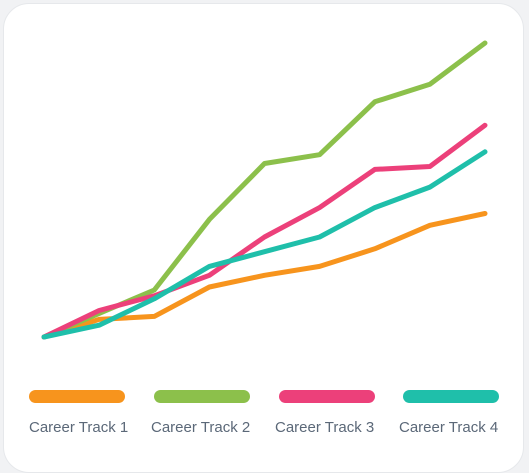  What do you see at coordinates (207, 416) in the screenshot?
I see `legend-item-career-track-2: Career Track 2` at bounding box center [207, 416].